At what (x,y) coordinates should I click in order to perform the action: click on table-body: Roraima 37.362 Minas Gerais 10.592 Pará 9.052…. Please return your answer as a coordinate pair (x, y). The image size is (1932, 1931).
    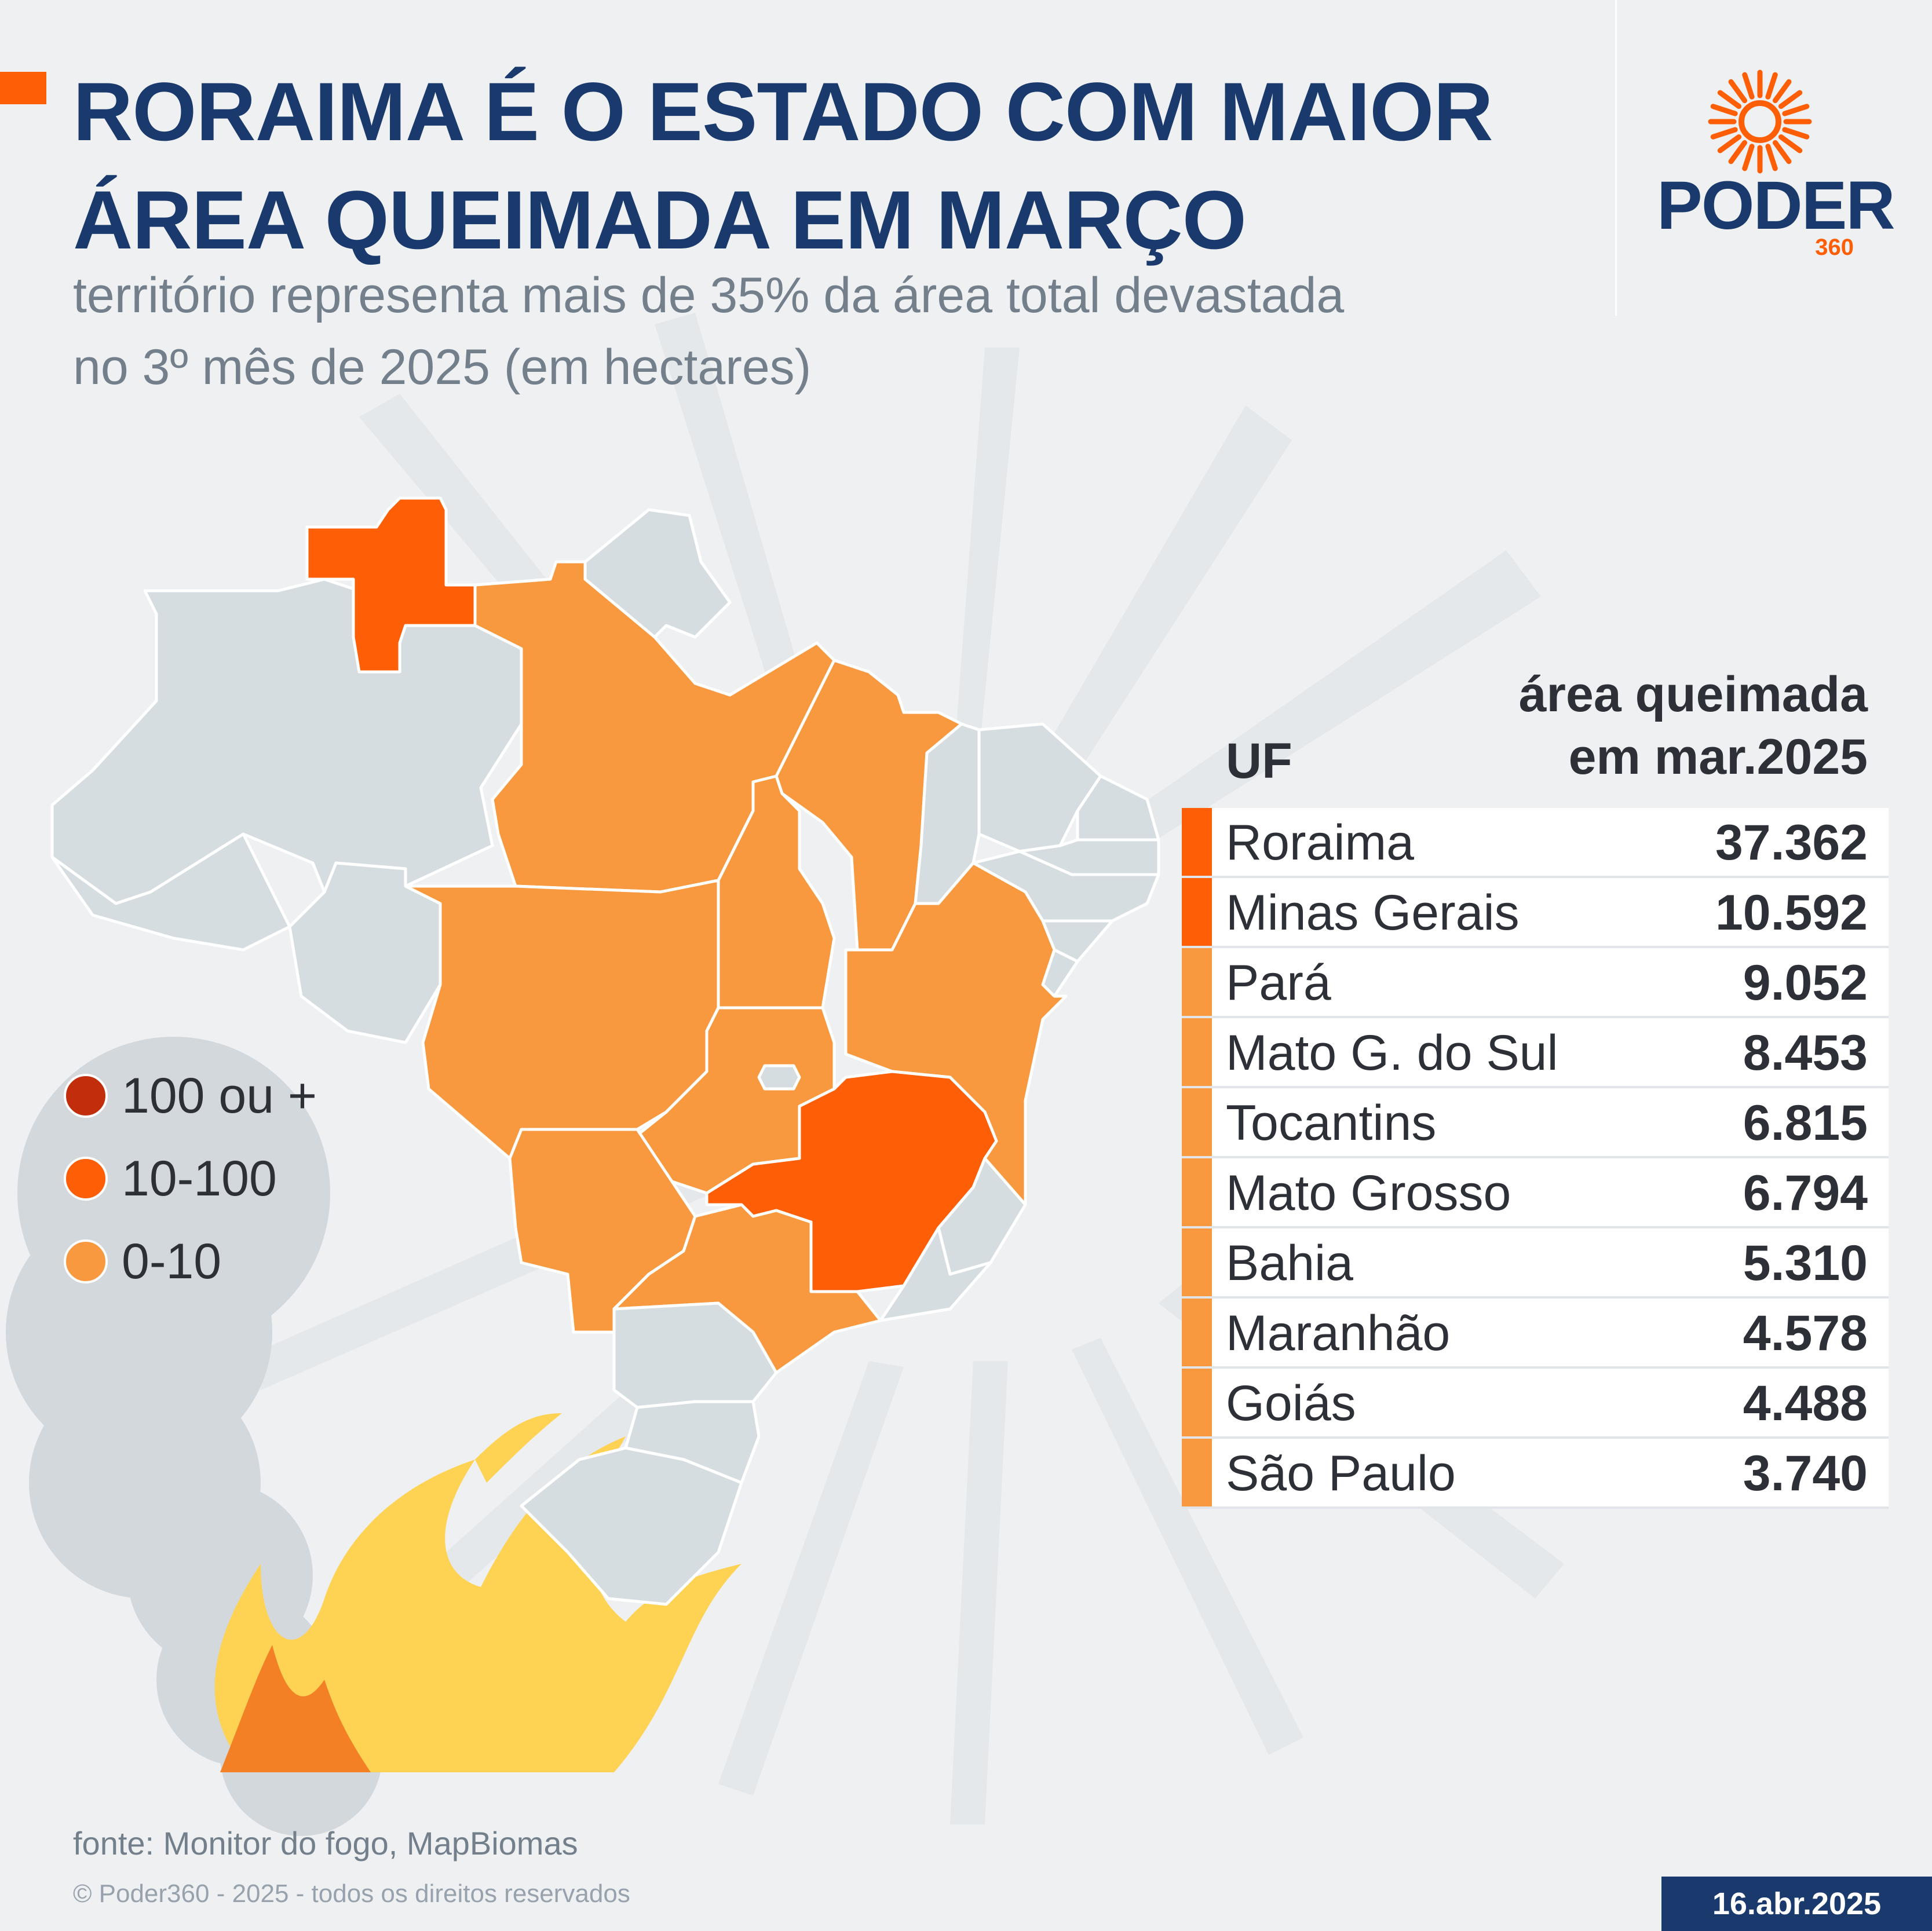
    Looking at the image, I should click on (1535, 1158).